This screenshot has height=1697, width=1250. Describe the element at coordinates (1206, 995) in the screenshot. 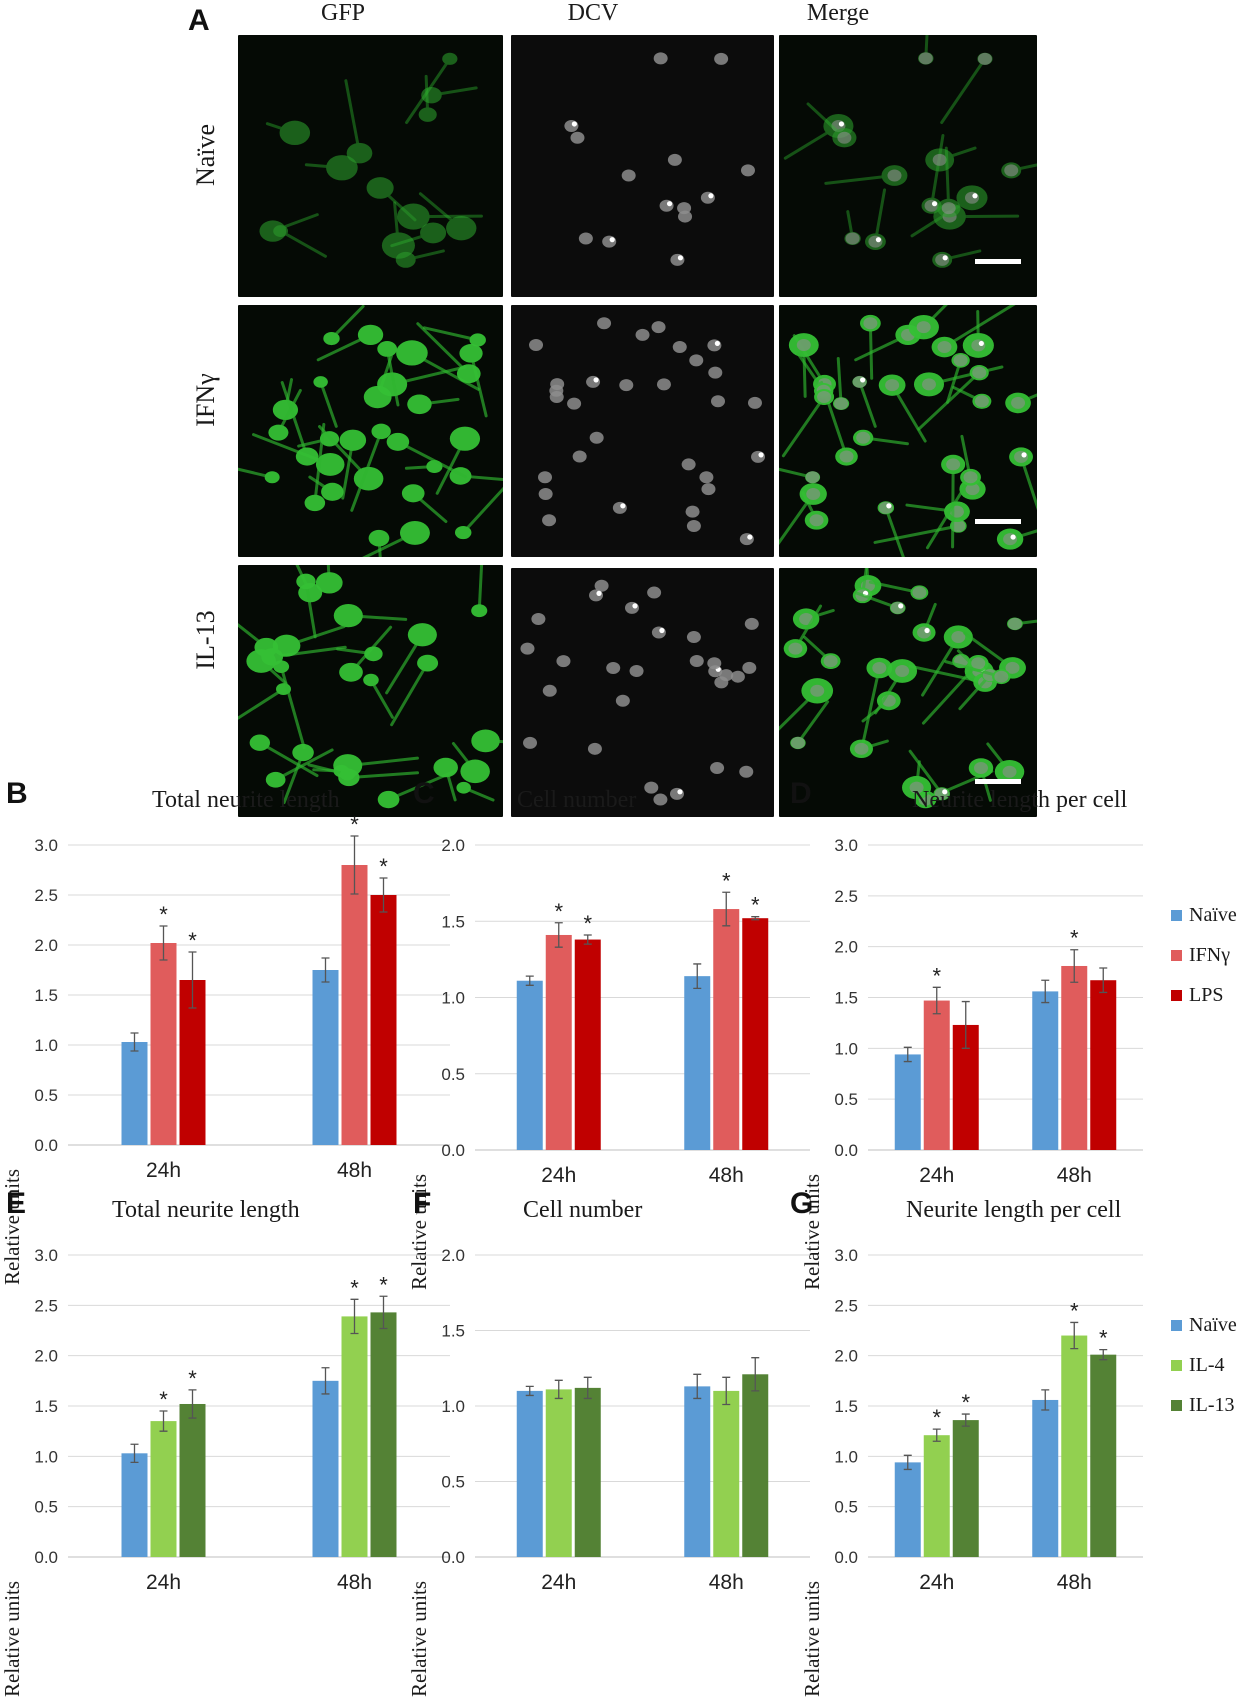

I see `legend-label: LPS` at that location.